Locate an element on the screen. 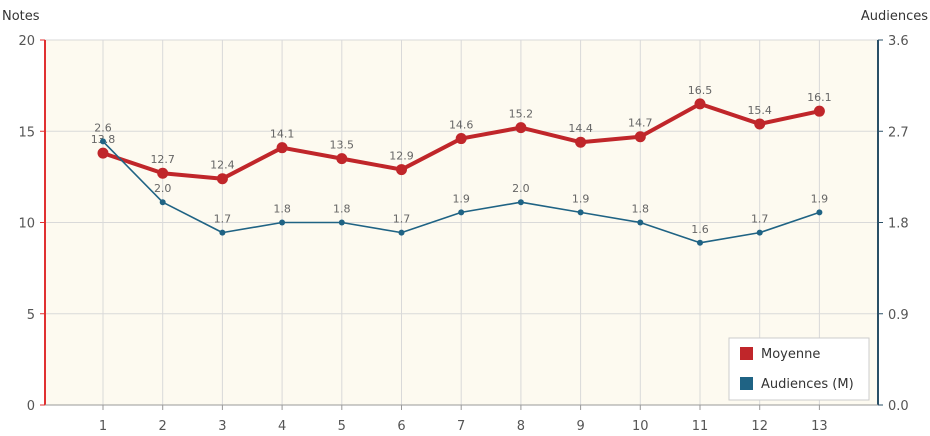 Image resolution: width=930 pixels, height=436 pixels. x-tick-label: 4 is located at coordinates (282, 426).